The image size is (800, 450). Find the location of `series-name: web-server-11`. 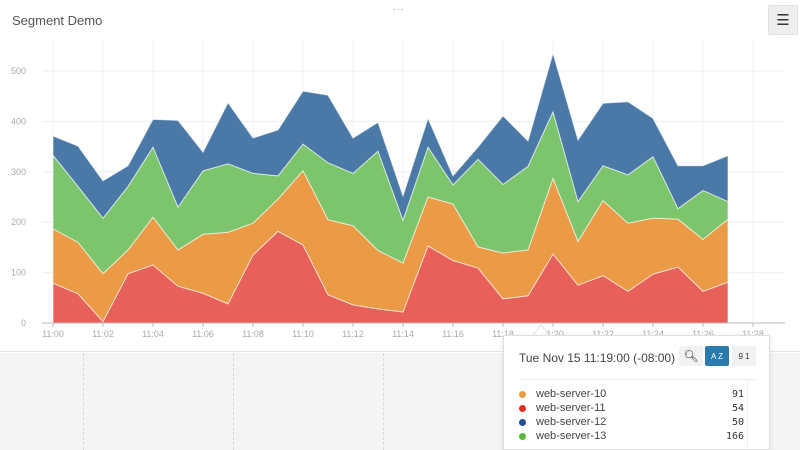

series-name: web-server-11 is located at coordinates (571, 408).